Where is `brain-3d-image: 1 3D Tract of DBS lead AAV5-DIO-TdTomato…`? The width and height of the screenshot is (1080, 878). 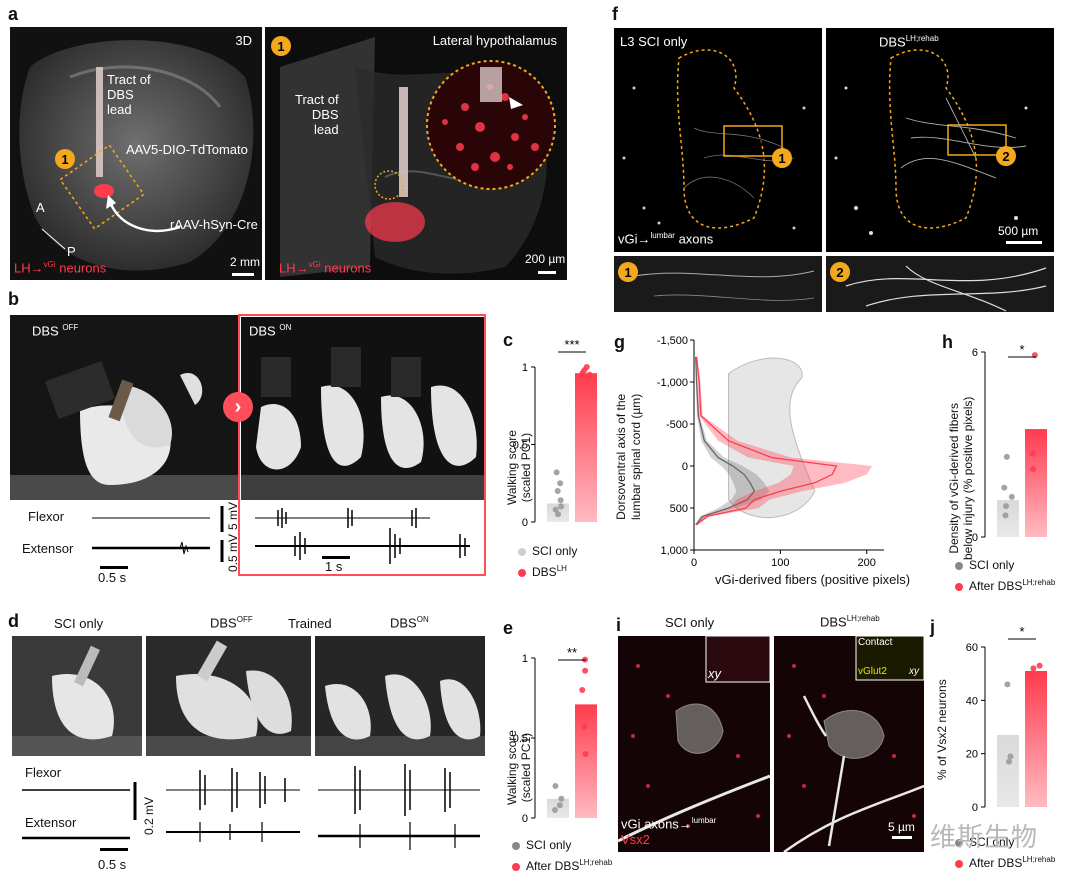
brain-3d-image: 1 3D Tract of DBS lead AAV5-DIO-TdTomato… is located at coordinates (136, 153).